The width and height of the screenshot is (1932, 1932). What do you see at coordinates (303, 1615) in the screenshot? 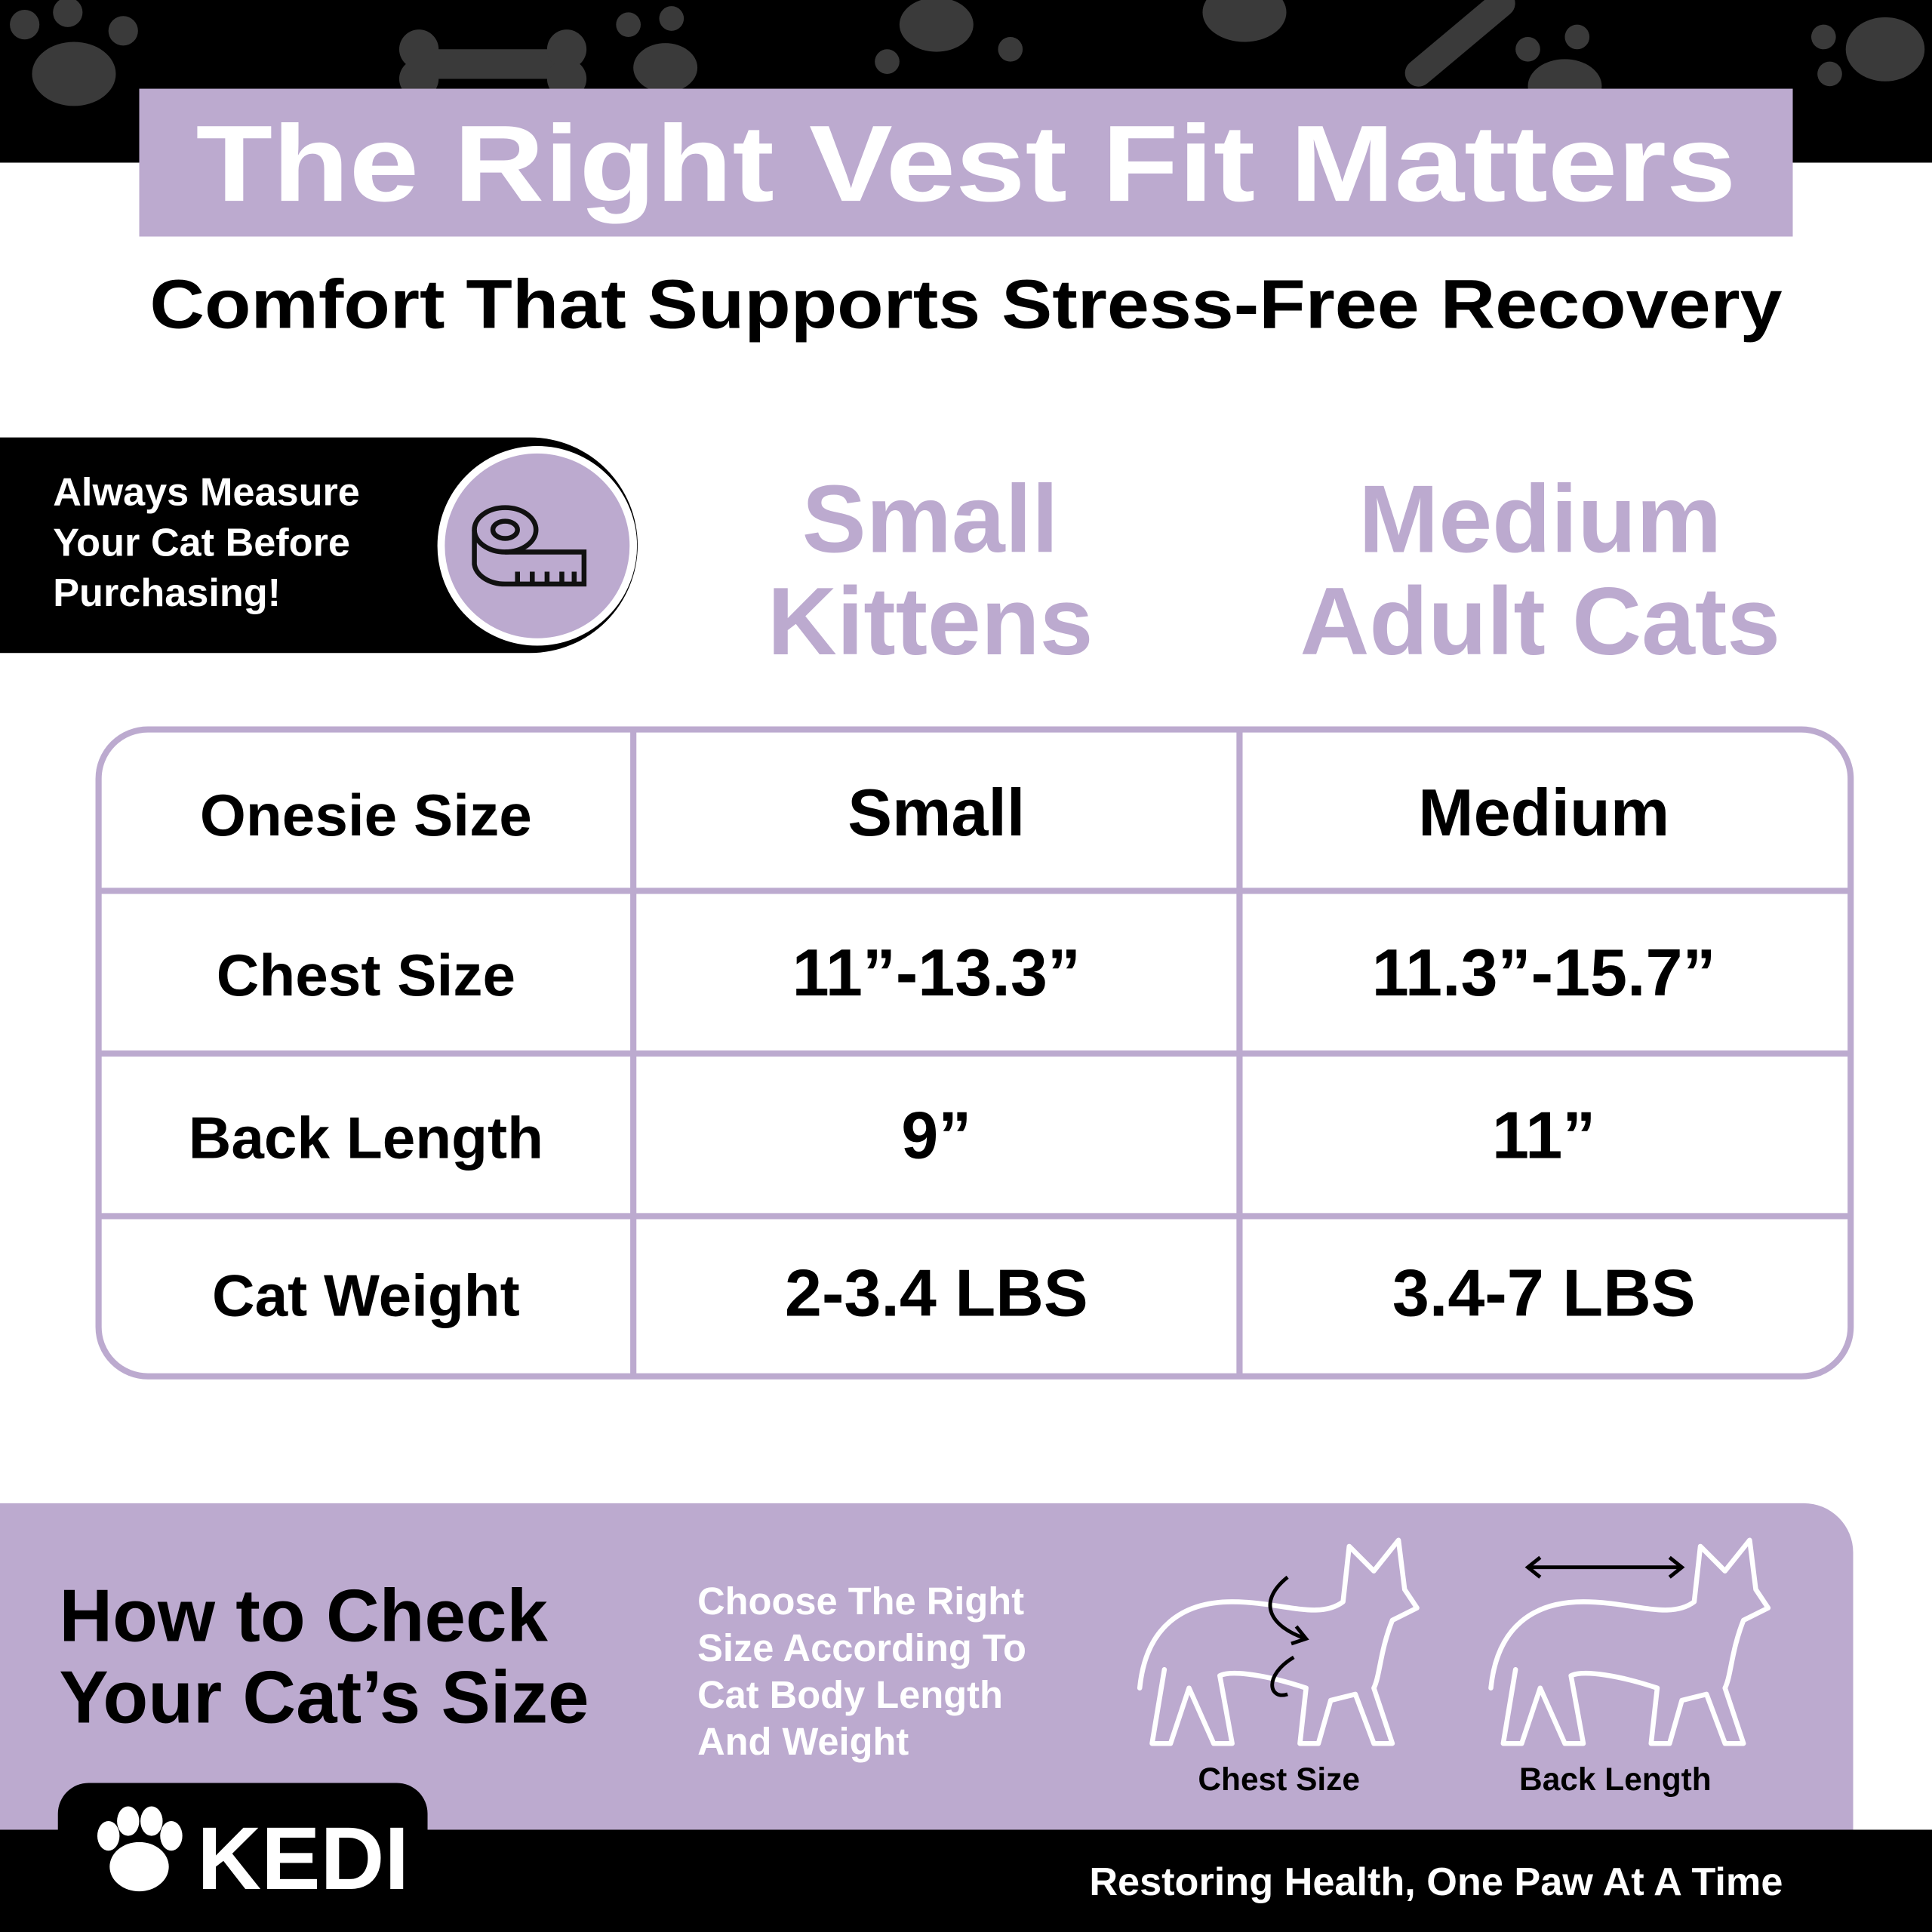
I see `how-to-title: How to Check` at bounding box center [303, 1615].